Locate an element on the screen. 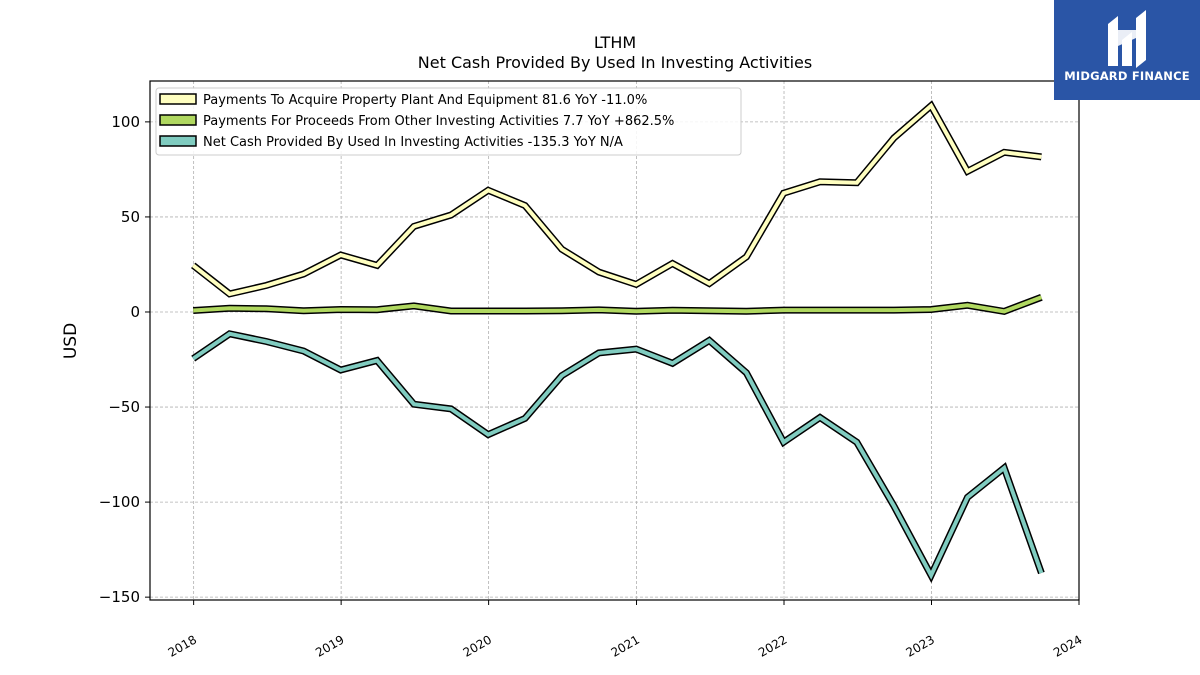 This screenshot has height=675, width=1200. x-tick-label: 2018 is located at coordinates (182, 645).